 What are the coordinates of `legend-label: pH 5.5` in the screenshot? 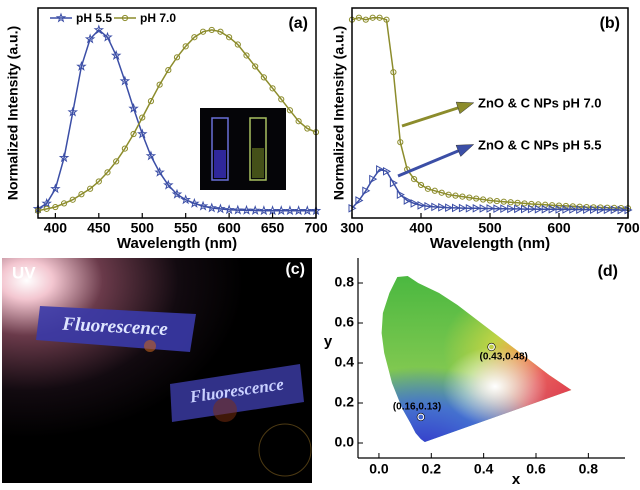 It's located at (94, 18).